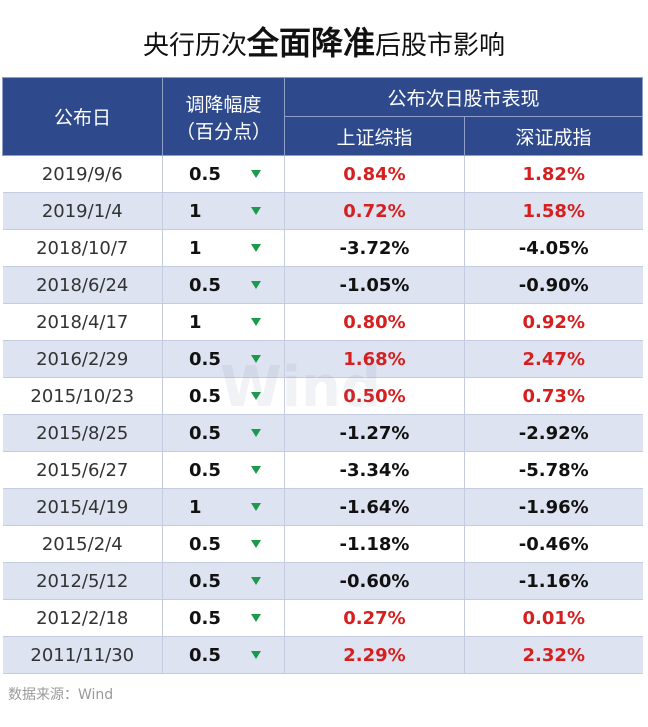  I want to click on shenzhen-change-cell: 1.58%, so click(553, 211).